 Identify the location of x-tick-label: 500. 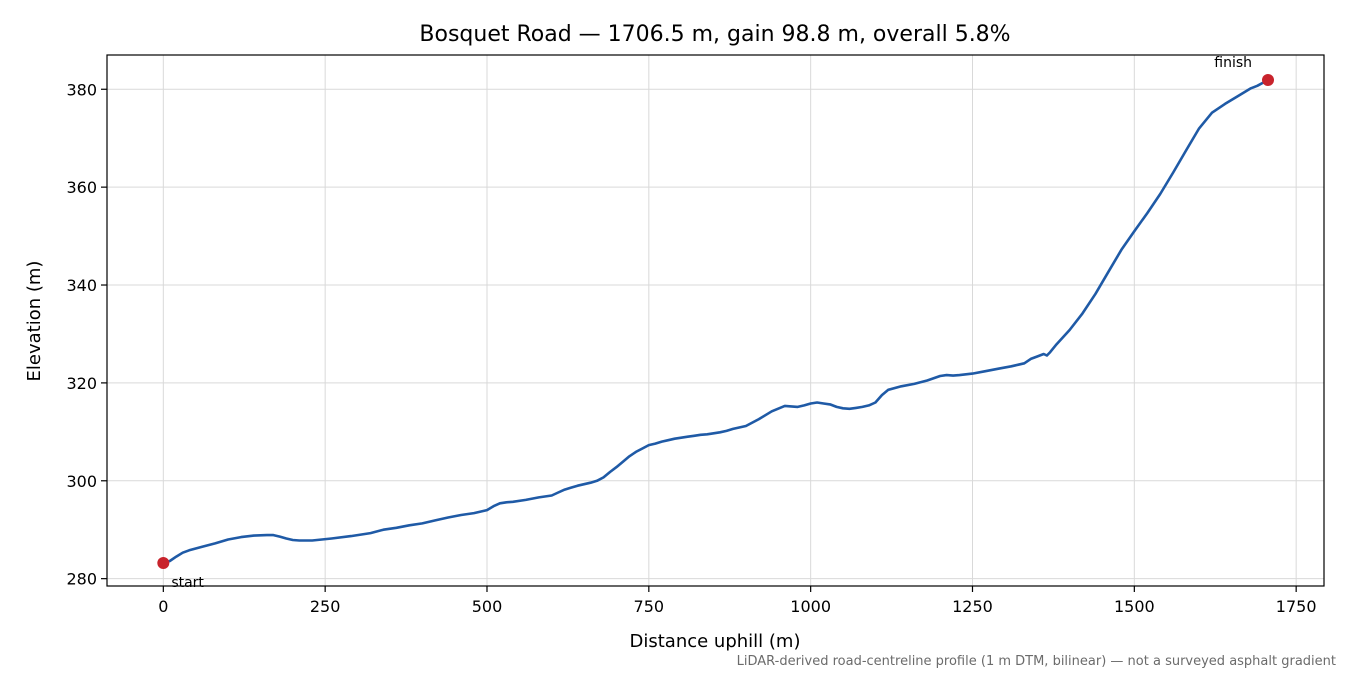
(487, 606).